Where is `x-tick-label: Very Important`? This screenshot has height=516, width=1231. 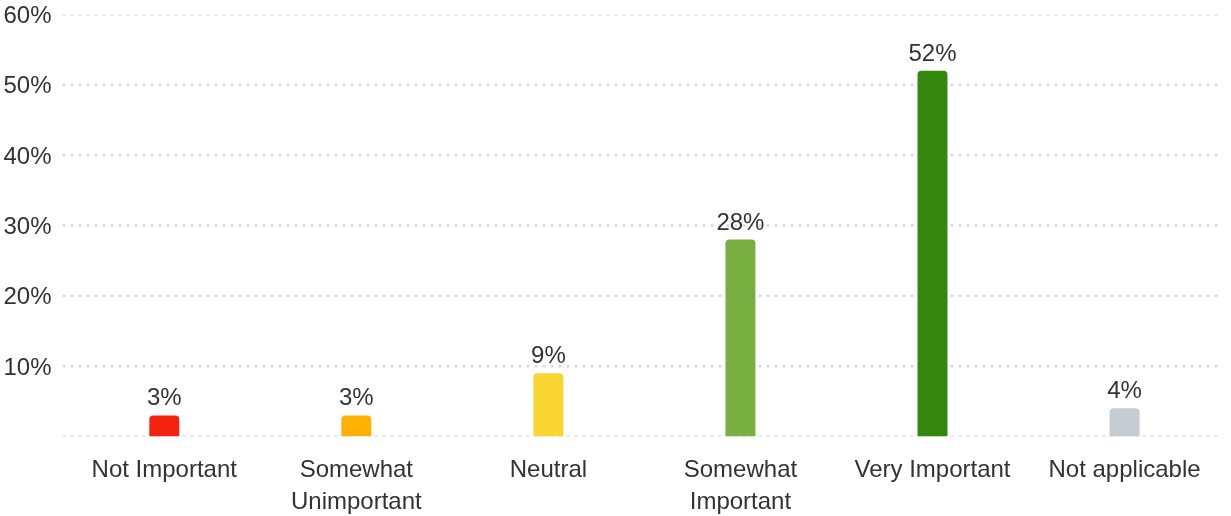
x-tick-label: Very Important is located at coordinates (932, 468).